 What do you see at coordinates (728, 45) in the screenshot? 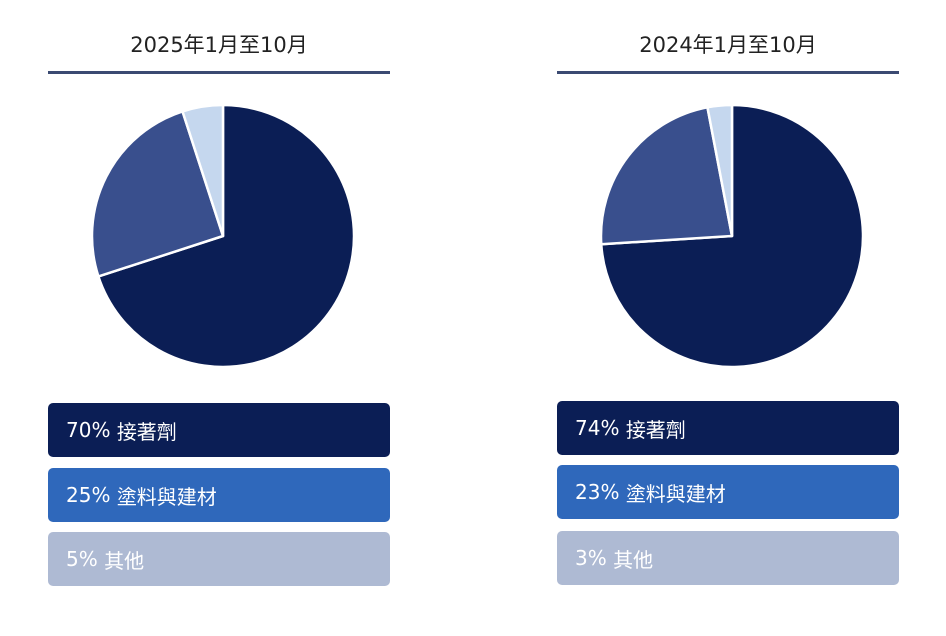
I see `chart-title: 2024年1月至10月` at bounding box center [728, 45].